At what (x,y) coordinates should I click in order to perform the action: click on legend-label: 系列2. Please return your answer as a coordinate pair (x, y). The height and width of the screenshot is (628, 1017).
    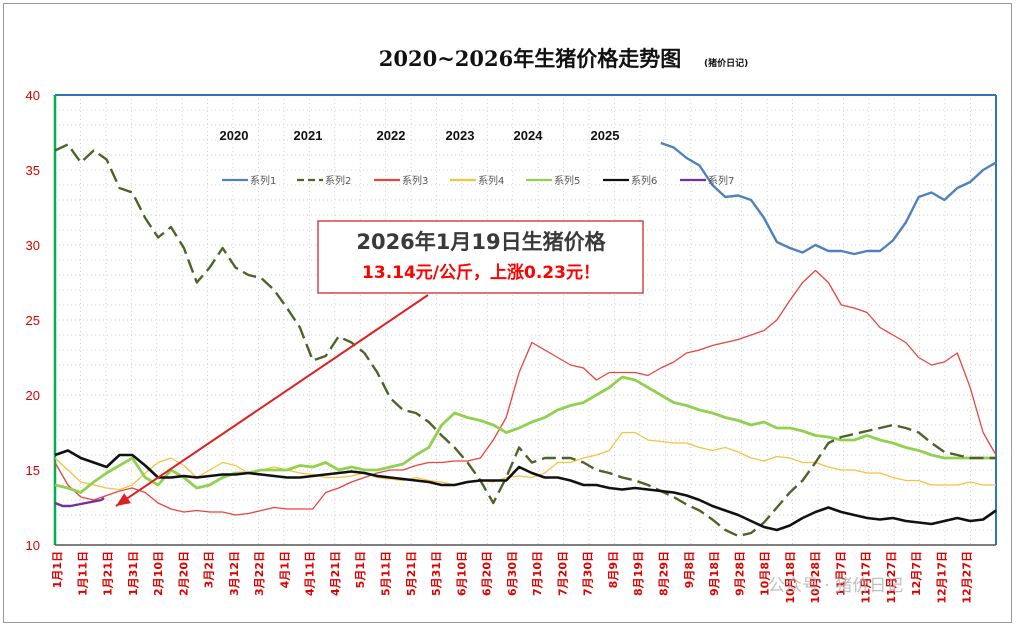
    Looking at the image, I should click on (338, 180).